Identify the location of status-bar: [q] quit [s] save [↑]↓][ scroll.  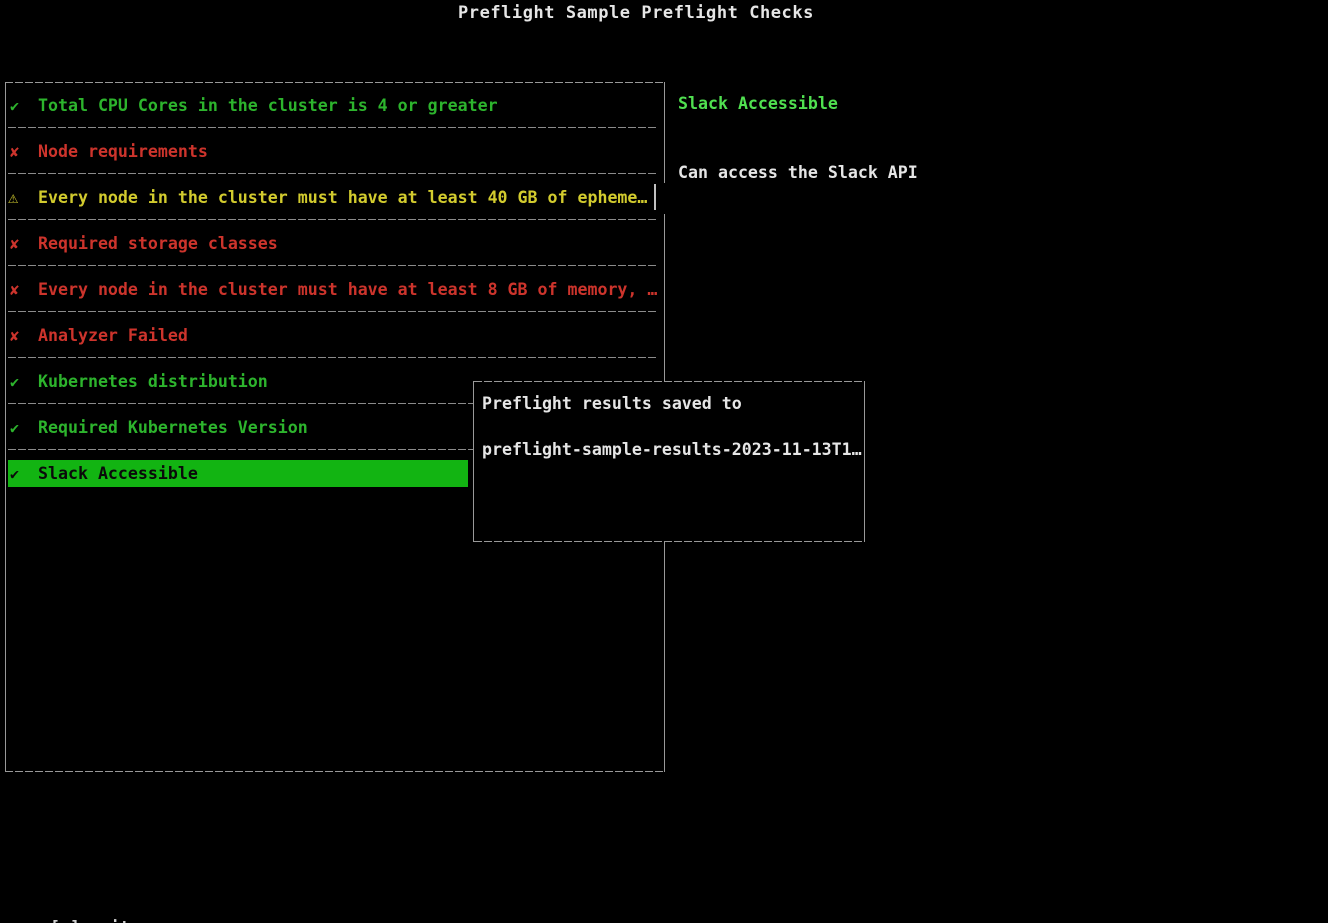
(115, 911).